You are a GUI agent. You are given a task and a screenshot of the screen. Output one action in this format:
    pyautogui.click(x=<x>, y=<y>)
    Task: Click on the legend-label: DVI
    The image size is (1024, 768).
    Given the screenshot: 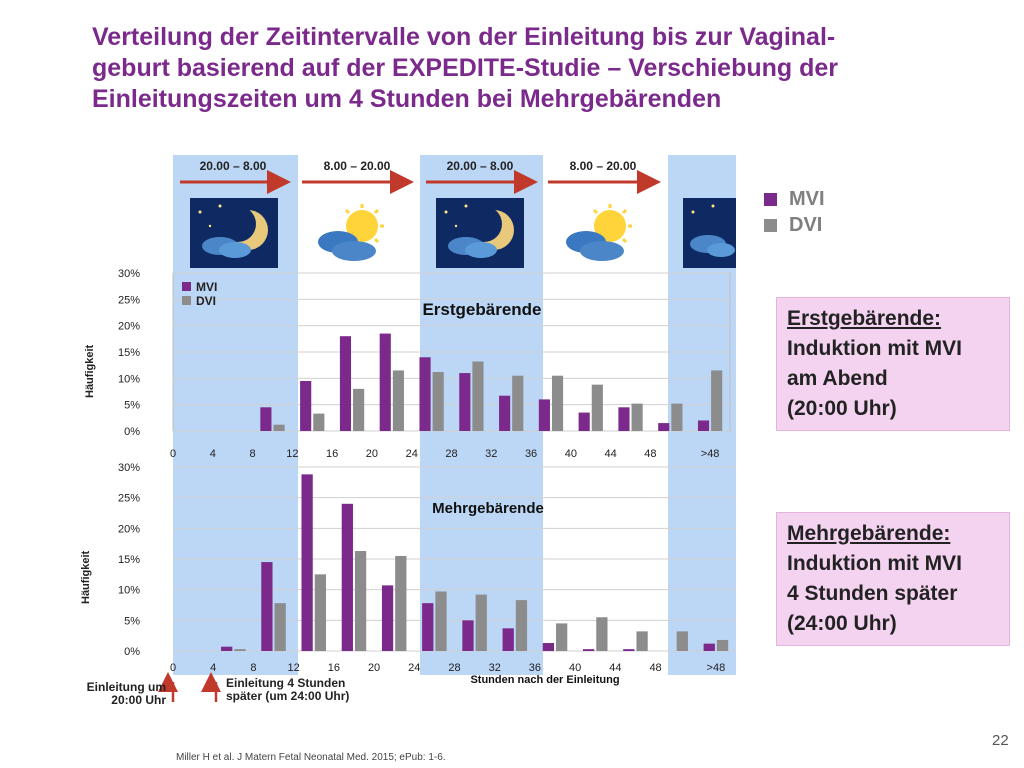 What is the action you would take?
    pyautogui.click(x=206, y=301)
    